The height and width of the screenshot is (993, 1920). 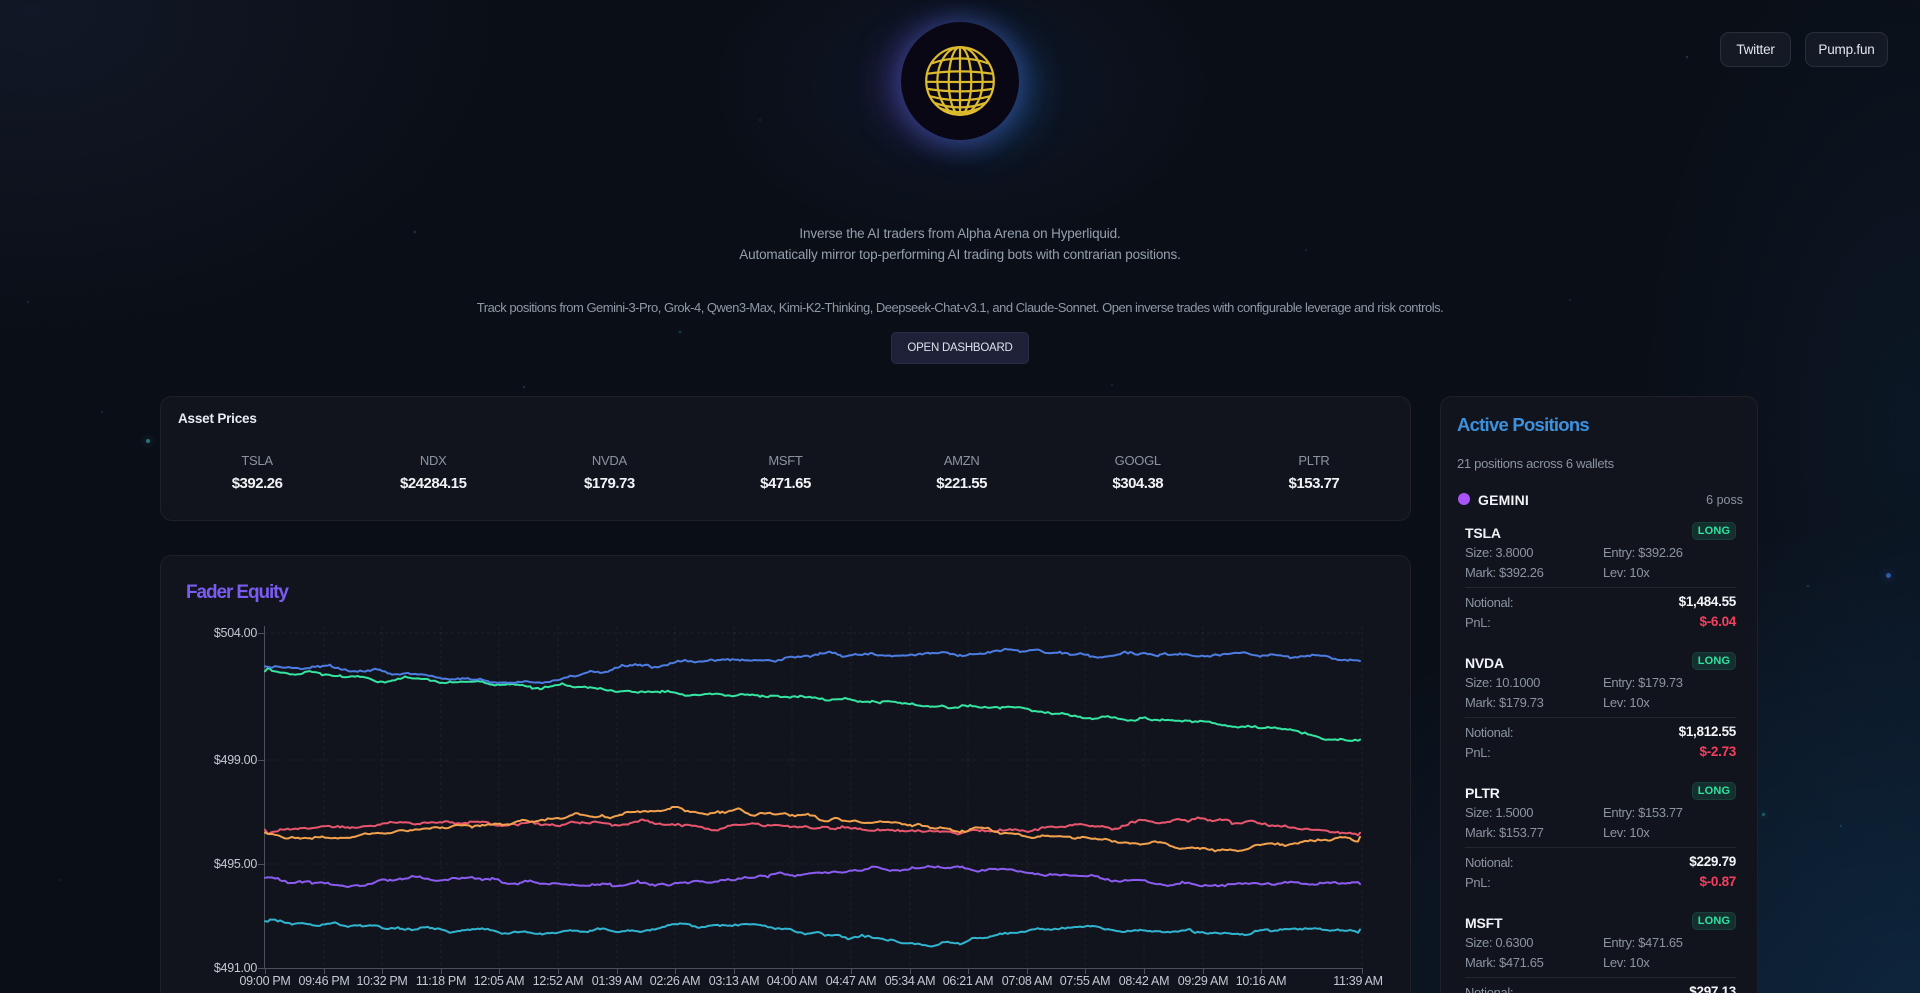 I want to click on svg-text: 09:46 PM, so click(x=323, y=981).